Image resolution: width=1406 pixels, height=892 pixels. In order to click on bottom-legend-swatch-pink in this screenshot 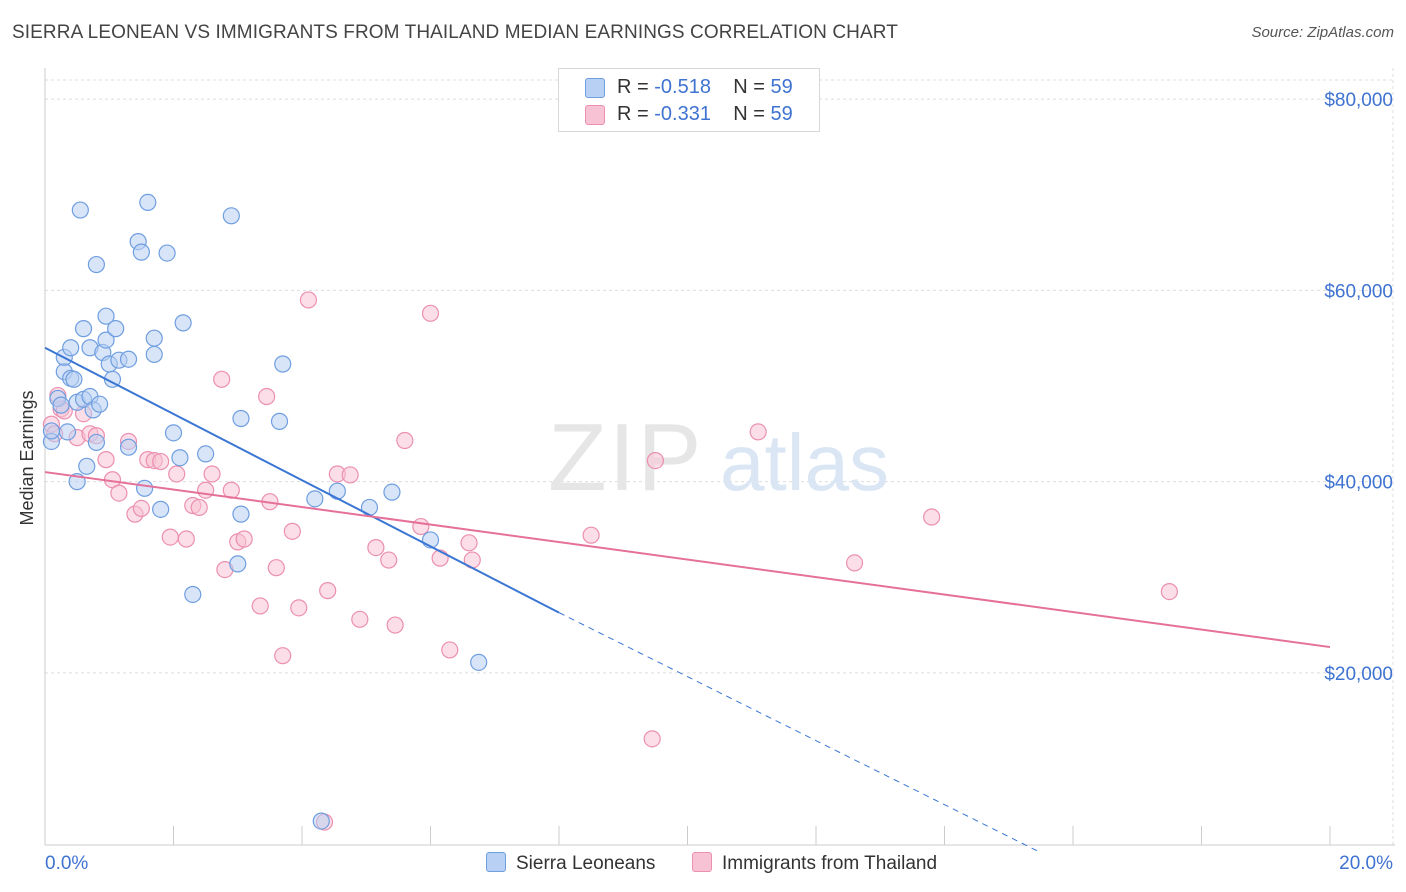, I will do `click(702, 862)`.